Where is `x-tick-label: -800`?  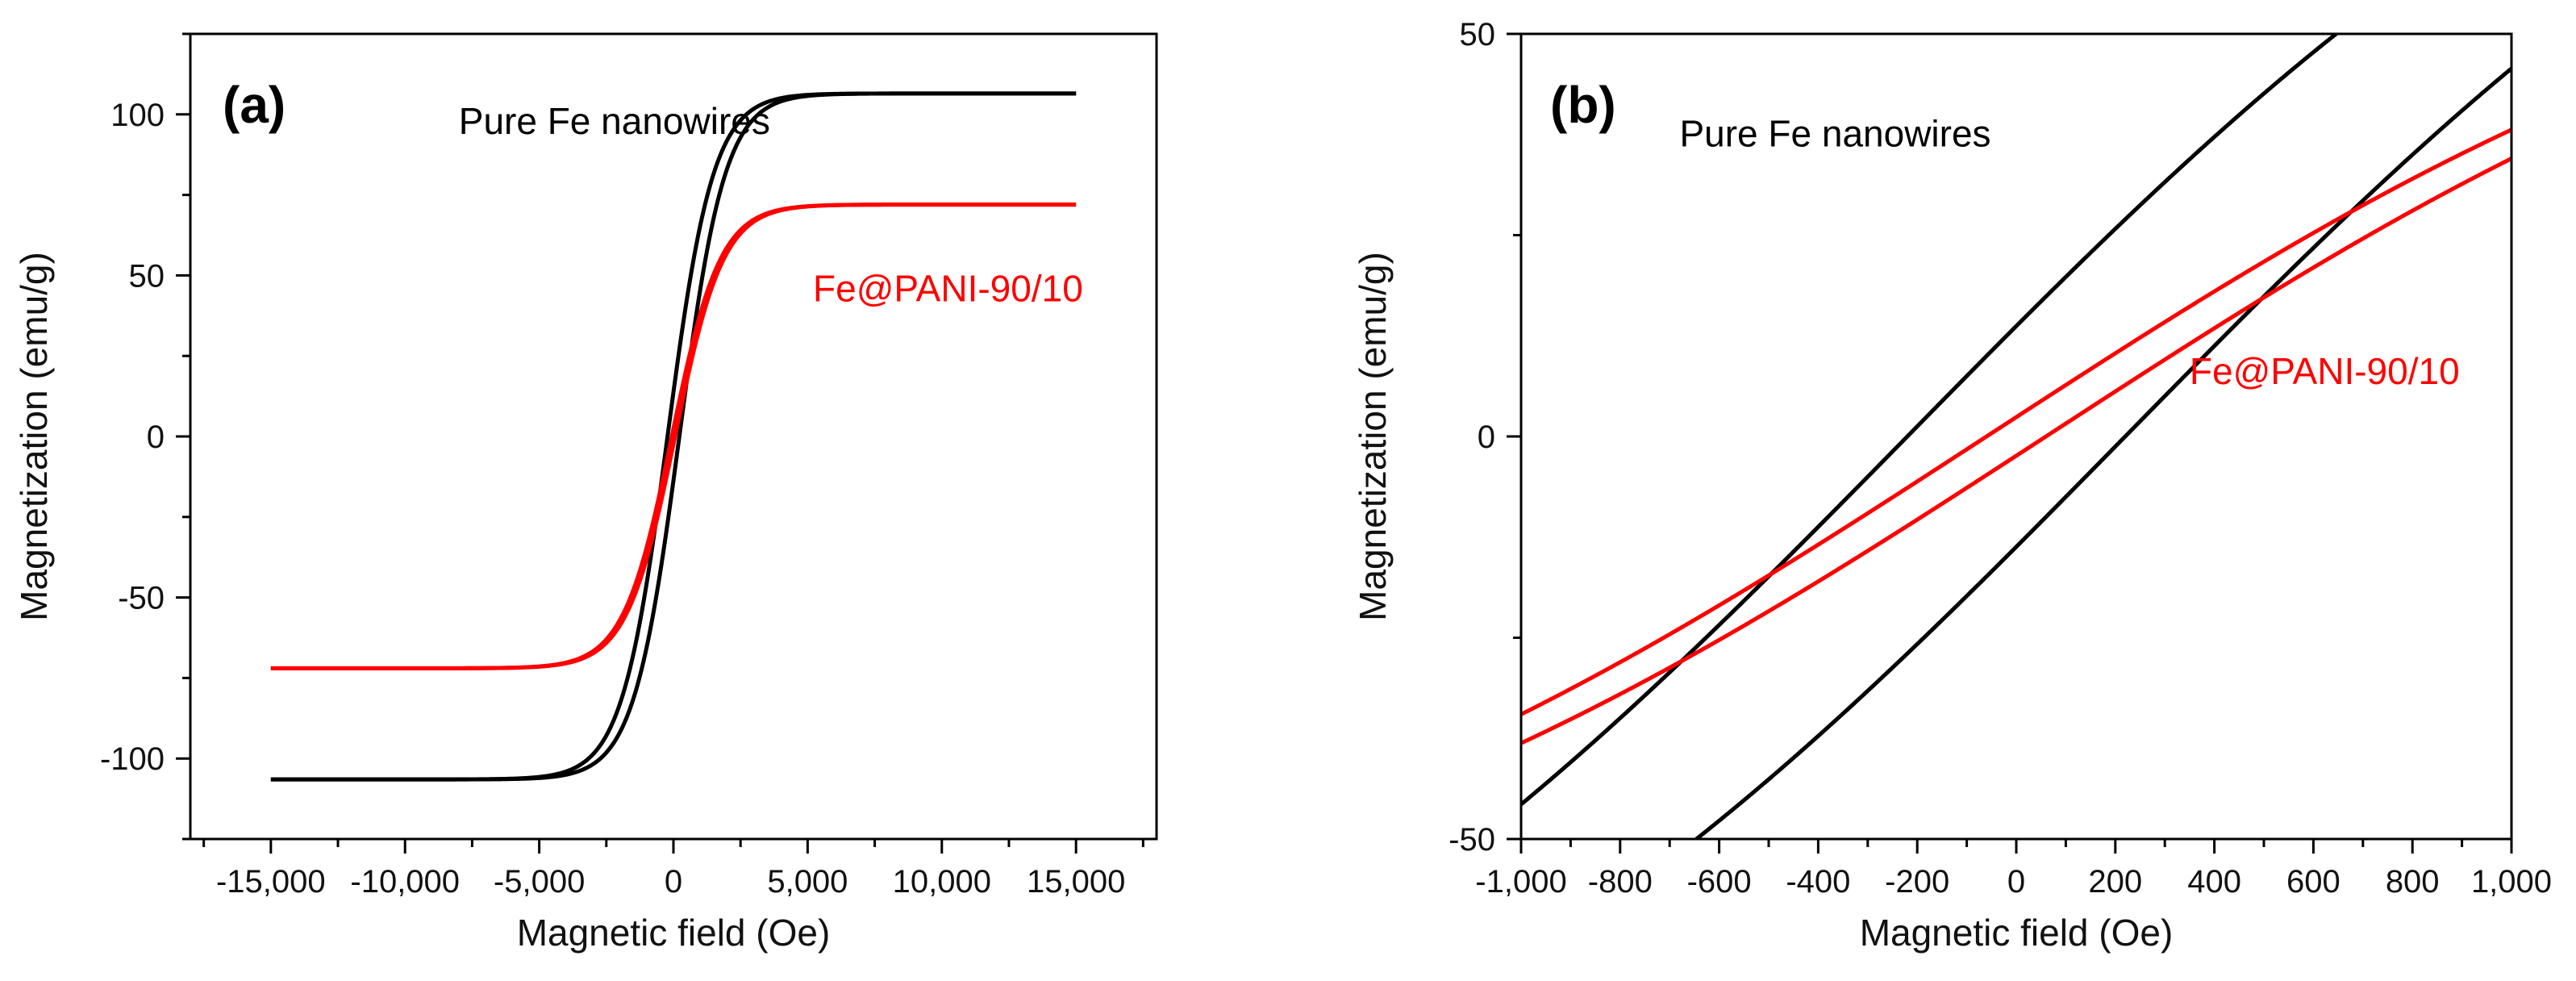
x-tick-label: -800 is located at coordinates (1620, 882).